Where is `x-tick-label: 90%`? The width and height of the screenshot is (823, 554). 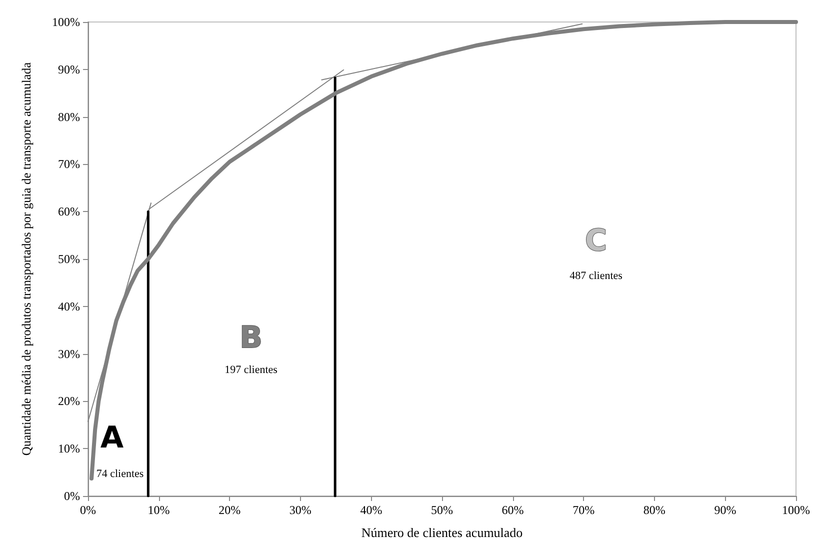
x-tick-label: 90% is located at coordinates (725, 510).